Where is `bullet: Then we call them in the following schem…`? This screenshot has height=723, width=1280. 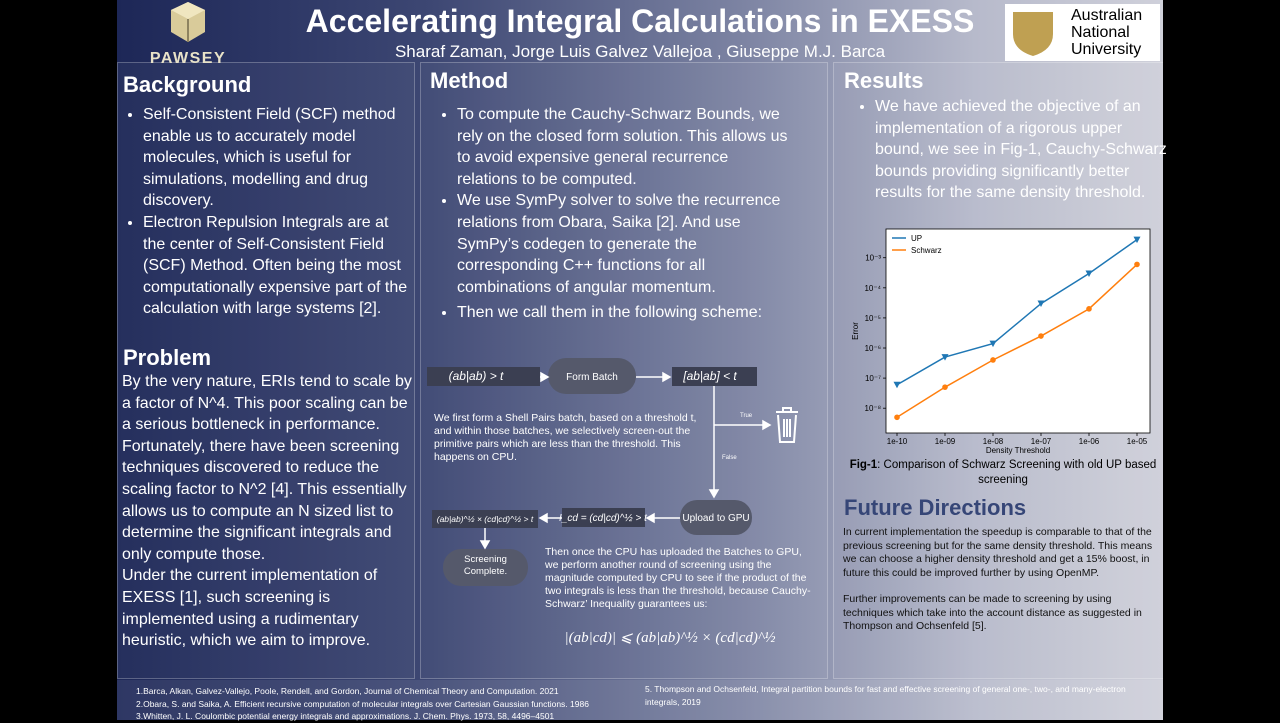
bullet: Then we call them in the following schem… is located at coordinates (624, 313).